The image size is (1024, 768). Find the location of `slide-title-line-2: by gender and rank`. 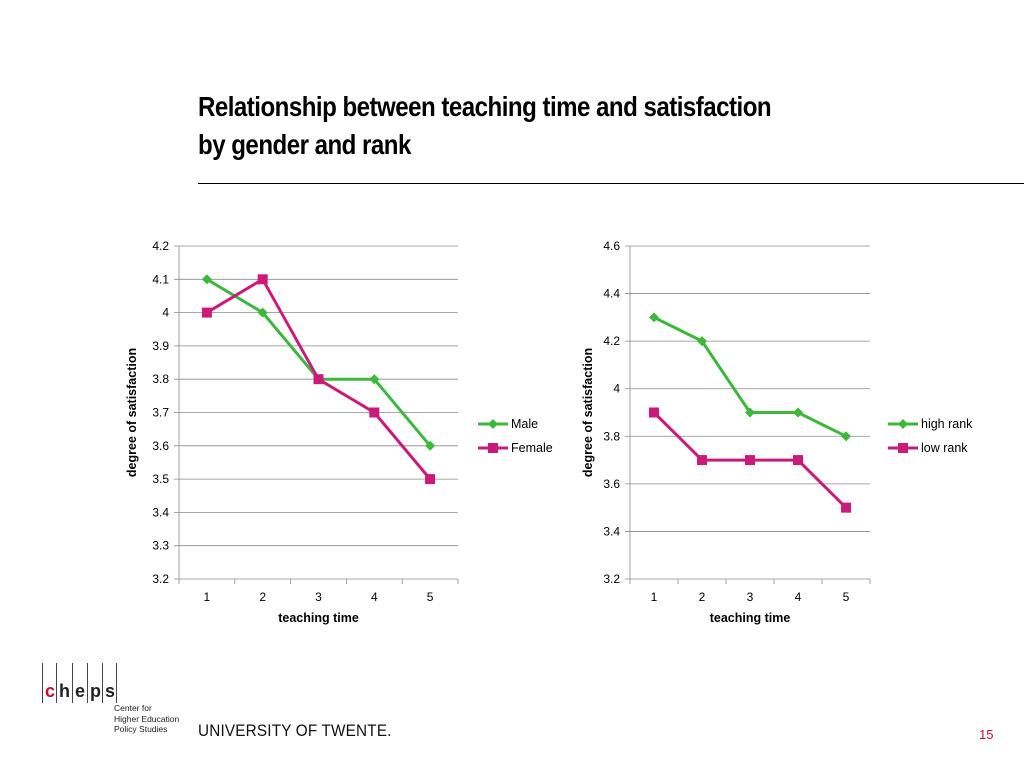

slide-title-line-2: by gender and rank is located at coordinates (304, 144).